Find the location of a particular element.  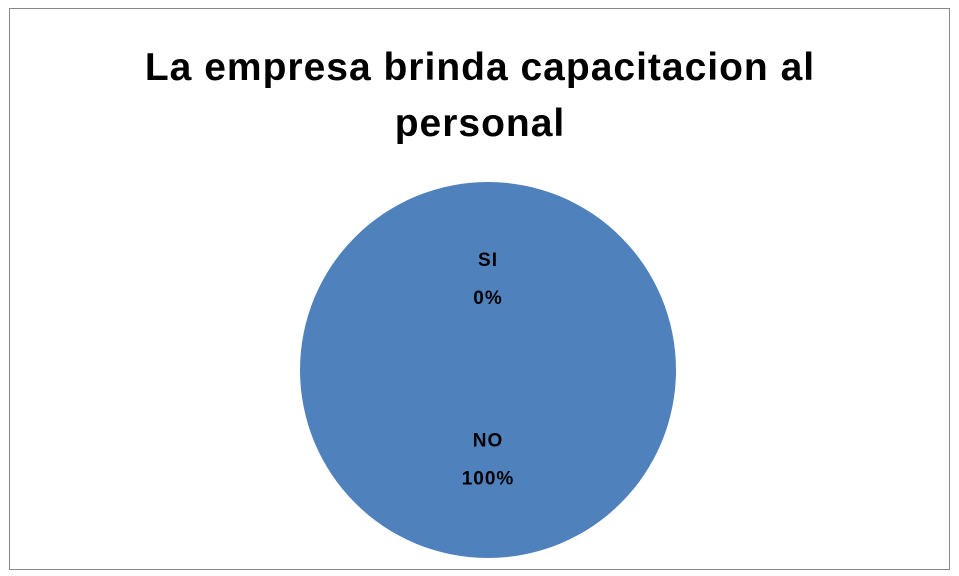

slice-category-label: SI is located at coordinates (488, 260).